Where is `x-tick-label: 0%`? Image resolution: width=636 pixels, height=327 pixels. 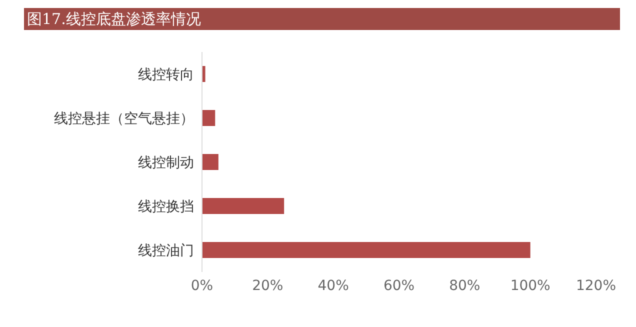 x-tick-label: 0% is located at coordinates (202, 286).